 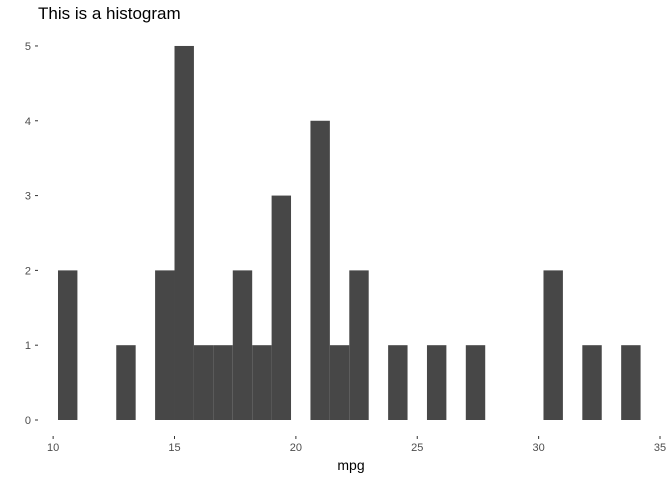 I want to click on x-tick-label: 25, so click(x=417, y=448).